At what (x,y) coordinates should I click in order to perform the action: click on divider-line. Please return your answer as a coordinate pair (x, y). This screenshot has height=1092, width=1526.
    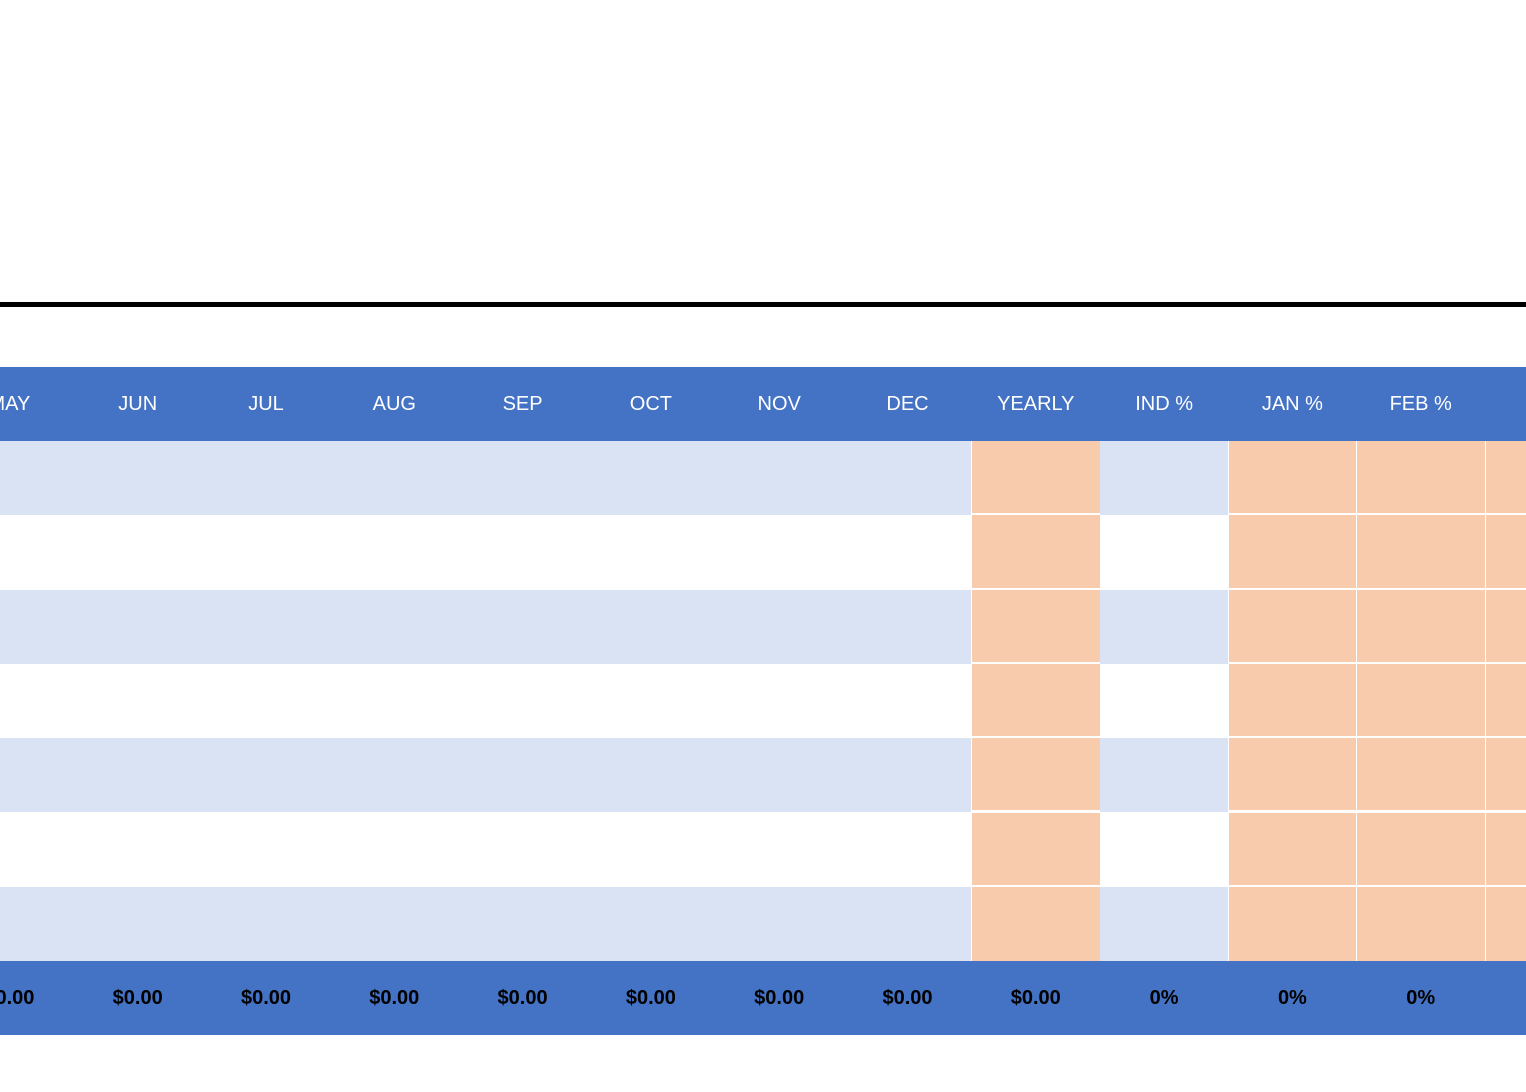
    Looking at the image, I should click on (763, 304).